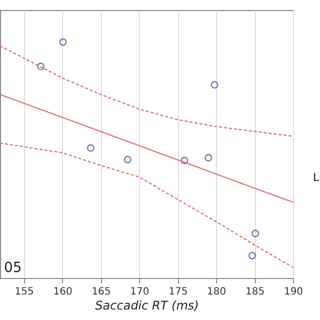 The image size is (320, 320). Describe the element at coordinates (147, 305) in the screenshot. I see `x-axis-title: Saccadic RT (ms)` at that location.